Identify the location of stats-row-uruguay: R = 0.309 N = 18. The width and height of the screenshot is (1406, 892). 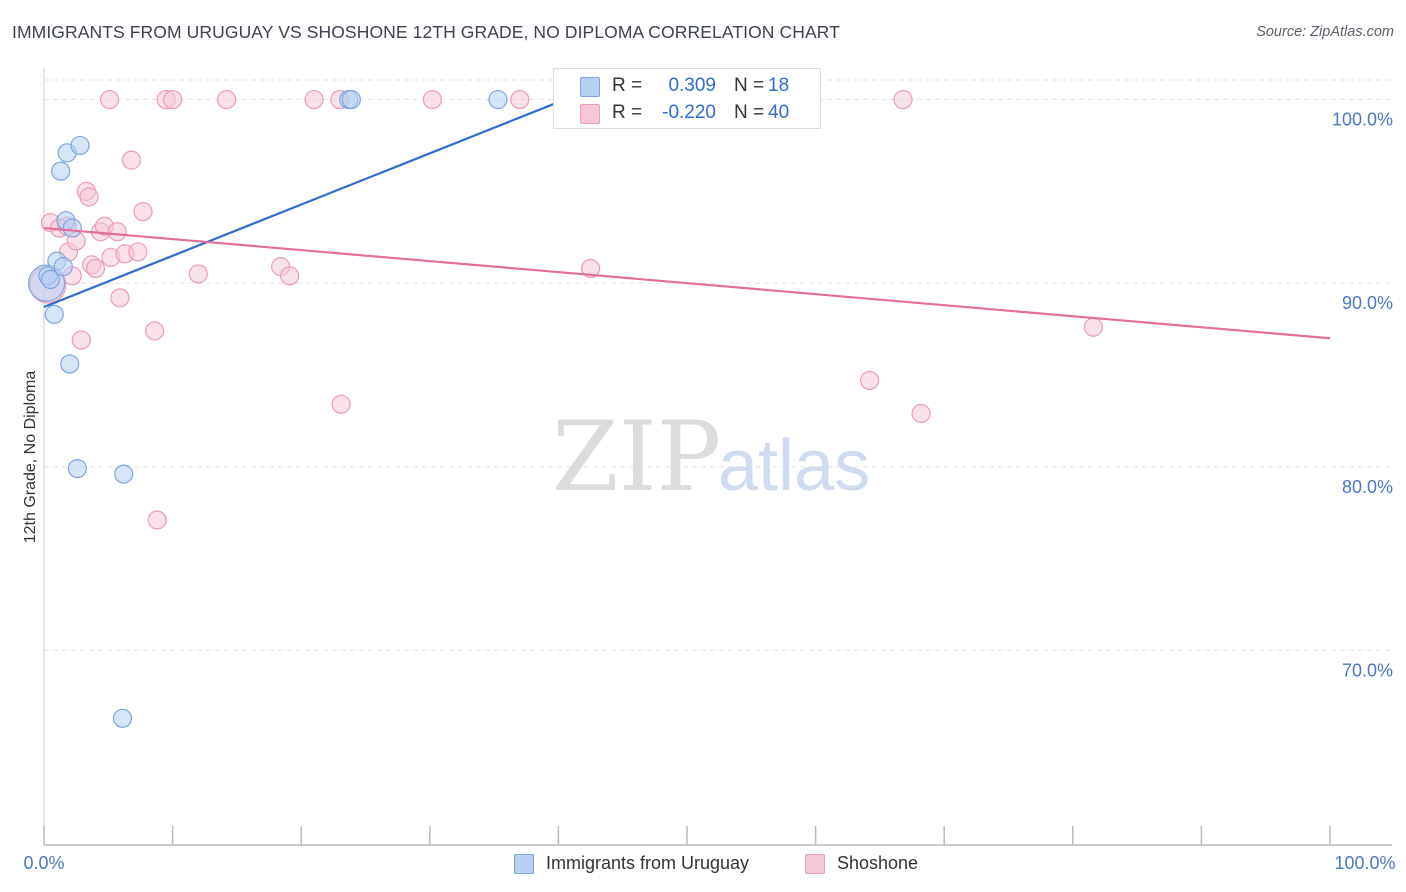
(687, 87).